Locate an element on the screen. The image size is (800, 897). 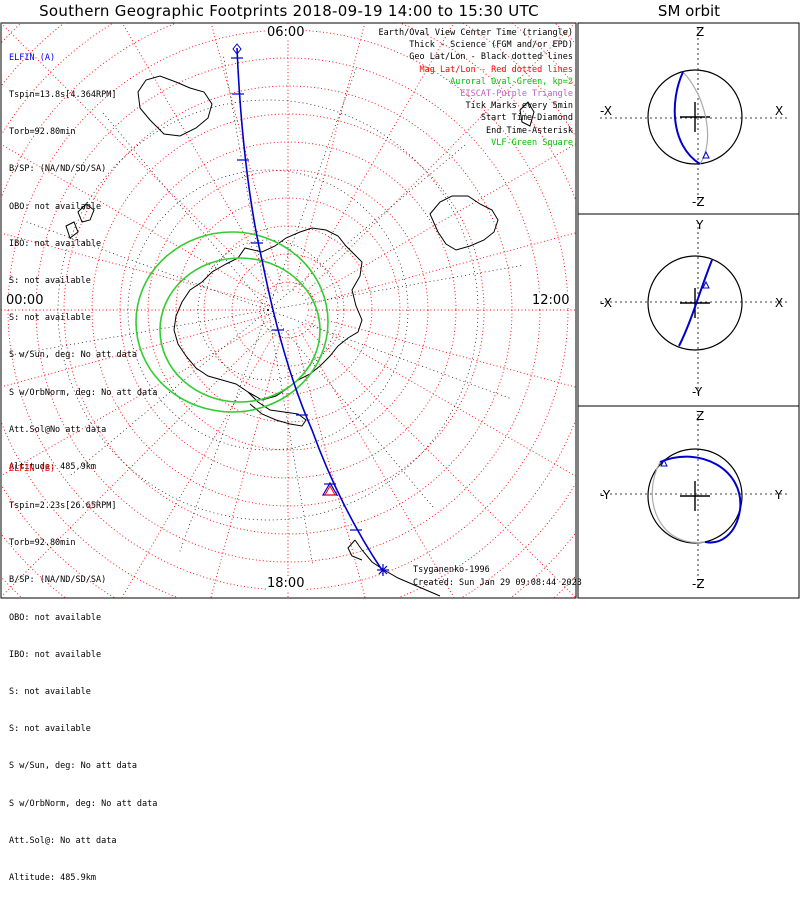
sm-xy-bottom-label: -Y is located at coordinates (697, 392).